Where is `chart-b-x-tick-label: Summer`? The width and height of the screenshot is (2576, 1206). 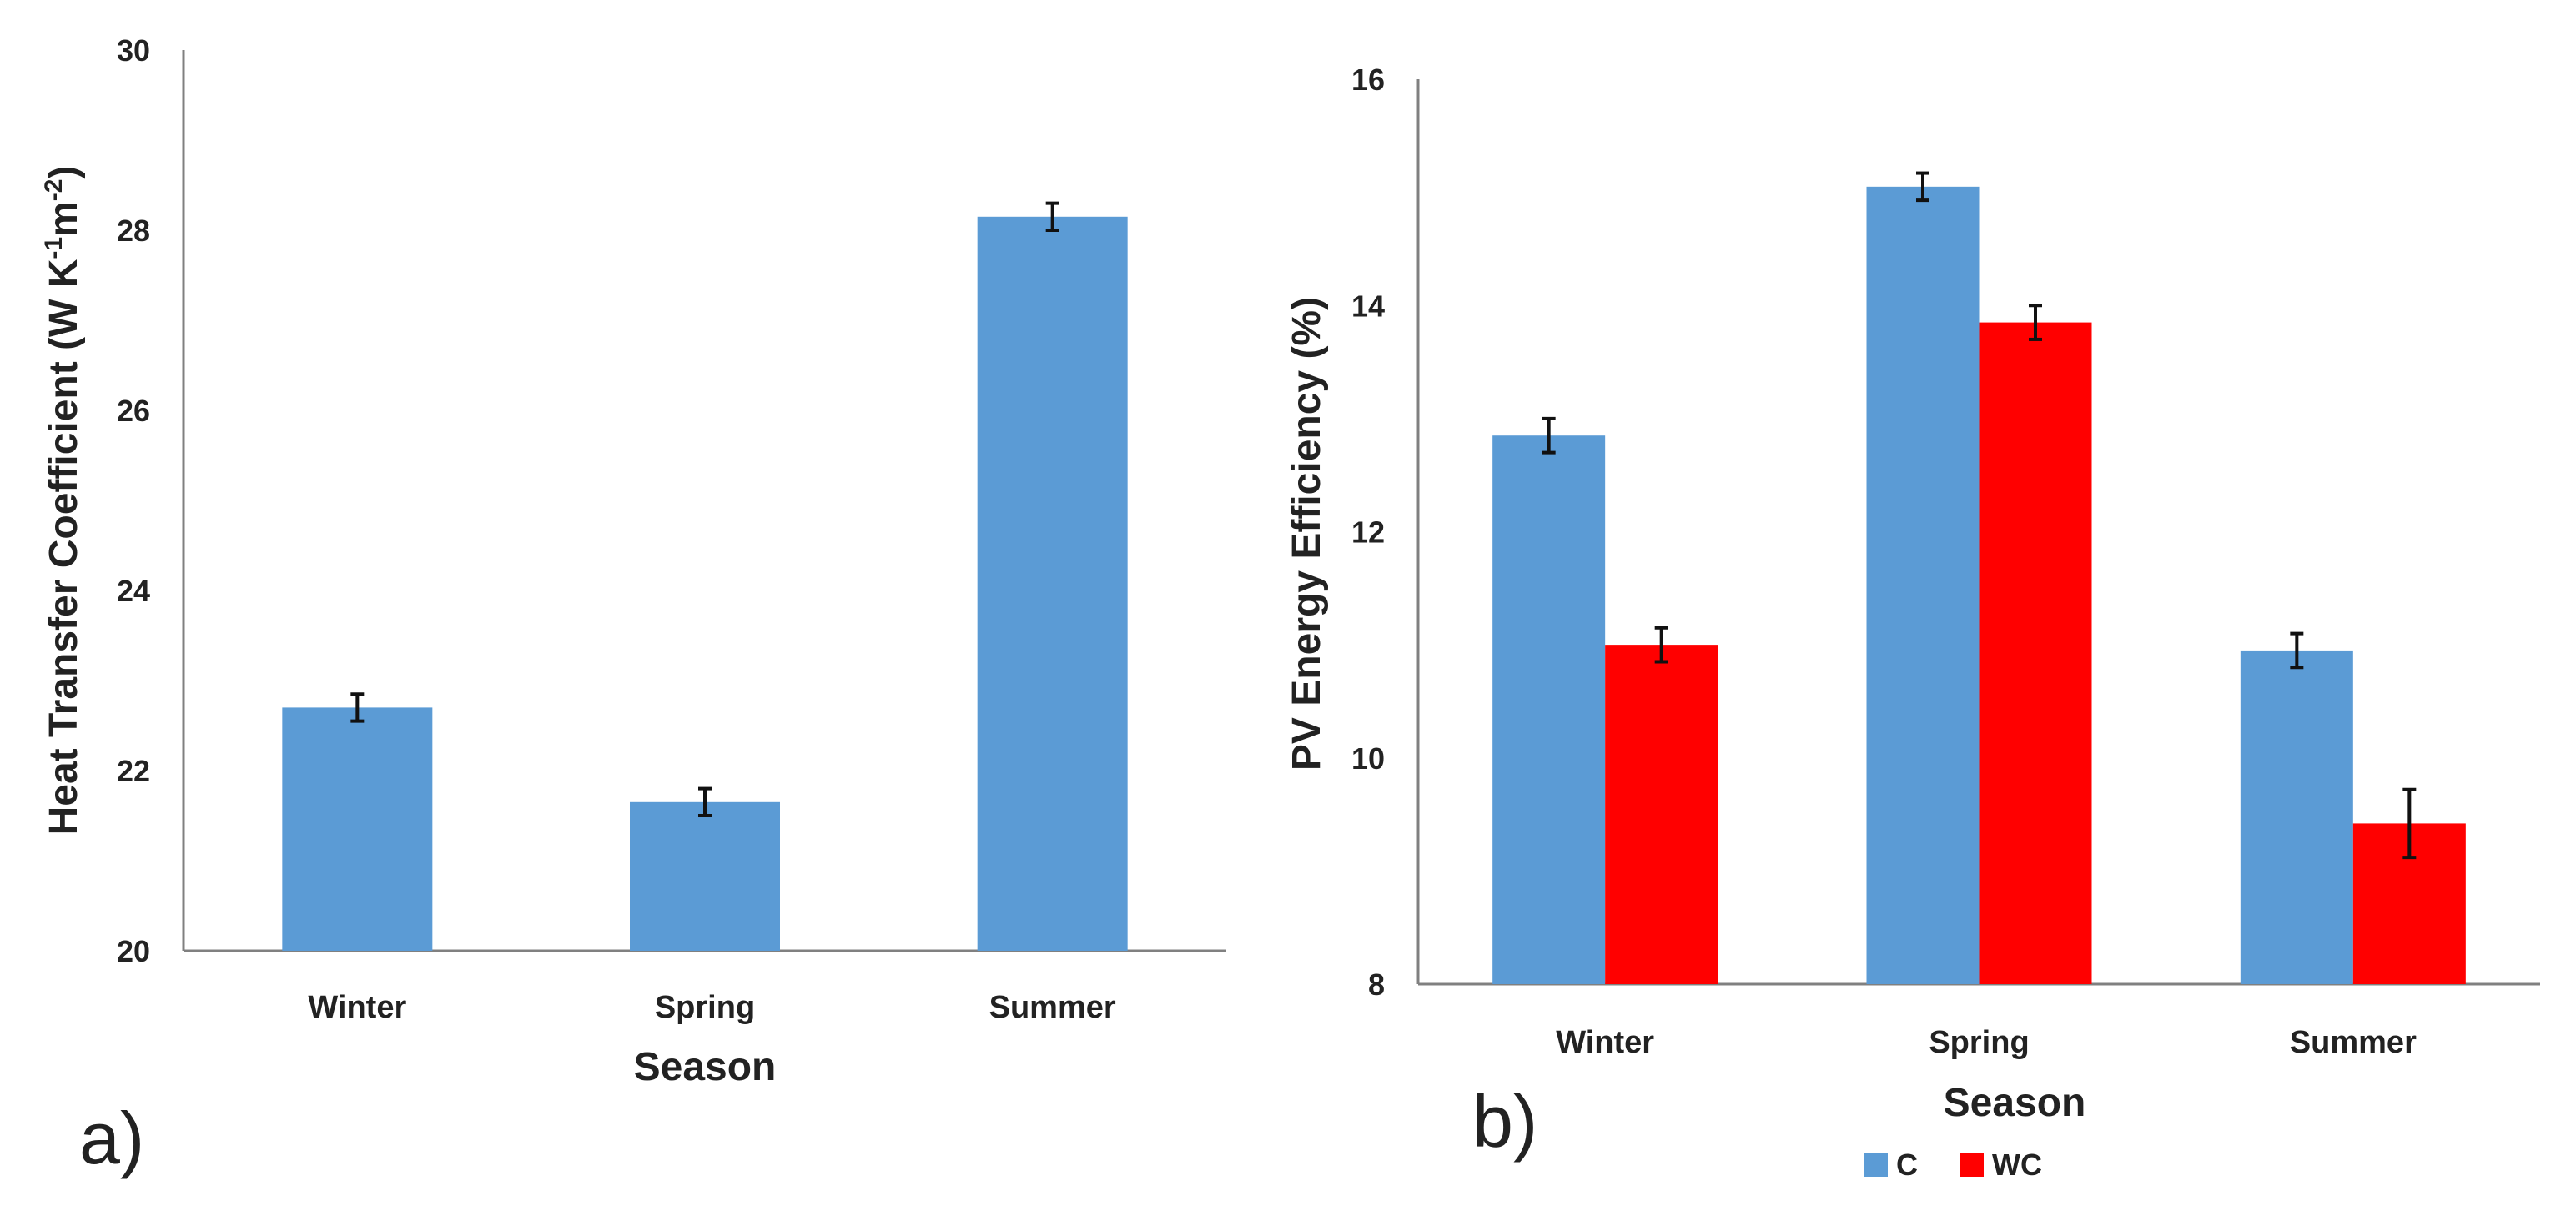 chart-b-x-tick-label: Summer is located at coordinates (2353, 1042).